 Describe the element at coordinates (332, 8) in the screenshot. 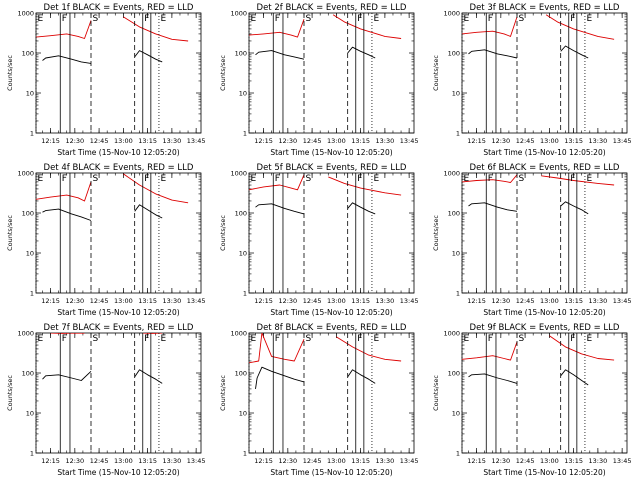

I see `chart-title: Det 2f BLACK = Events, RED = LLD` at that location.